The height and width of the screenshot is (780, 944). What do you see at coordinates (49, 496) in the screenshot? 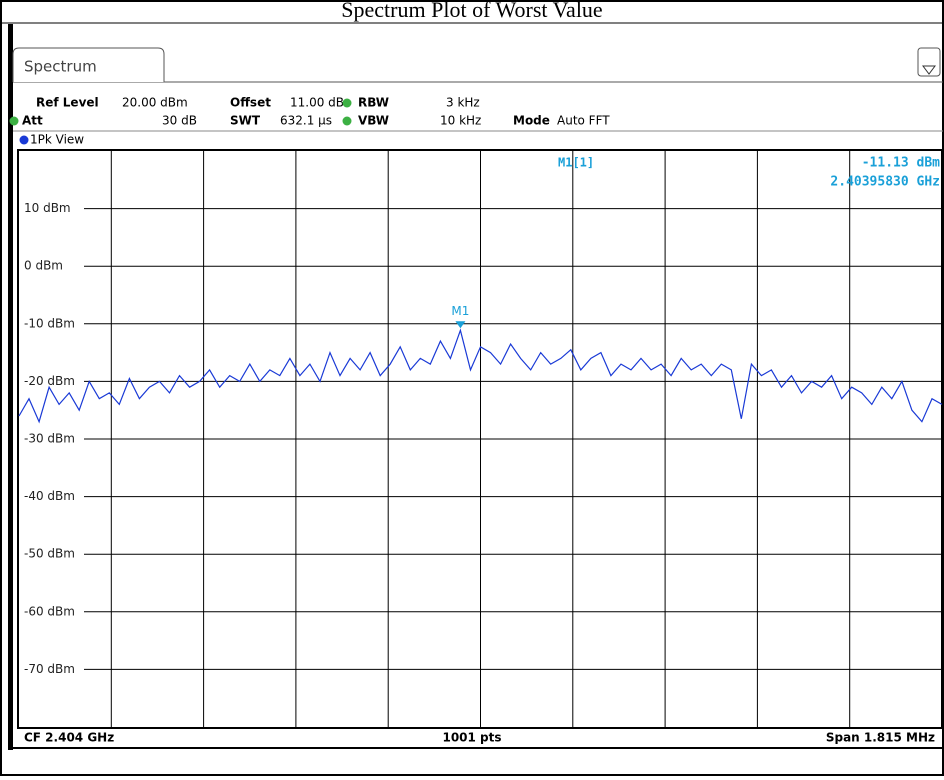
I see `y-tick-label: -40 dBm` at bounding box center [49, 496].